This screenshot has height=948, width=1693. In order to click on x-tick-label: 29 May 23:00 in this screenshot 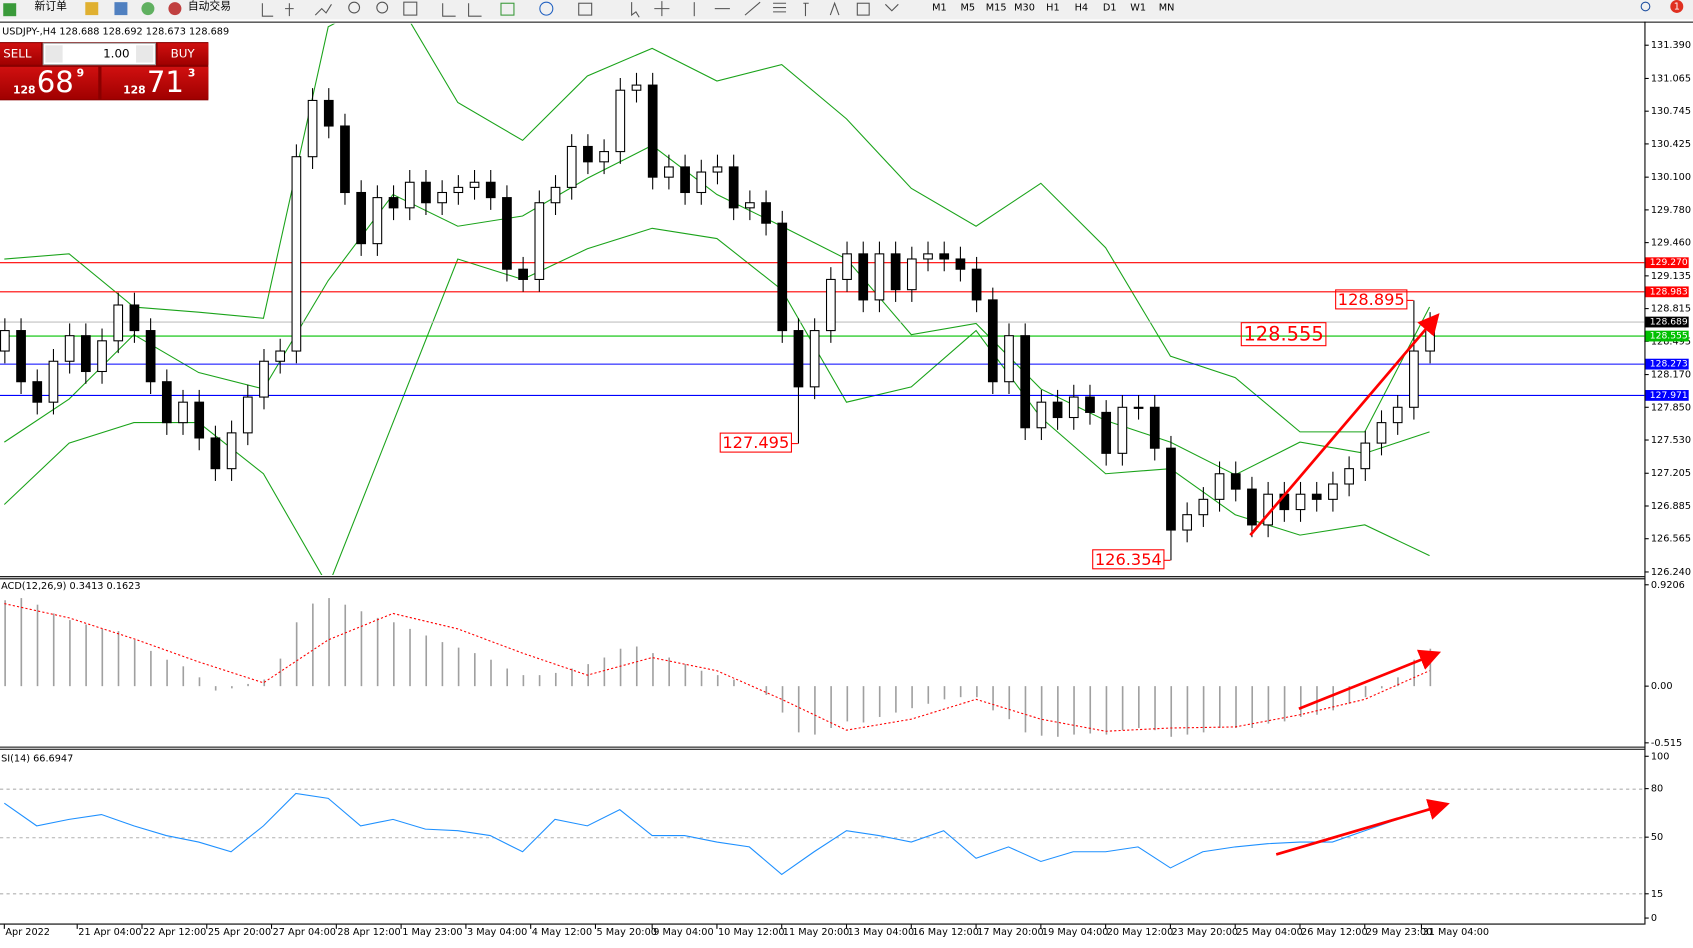, I will do `click(1399, 932)`.